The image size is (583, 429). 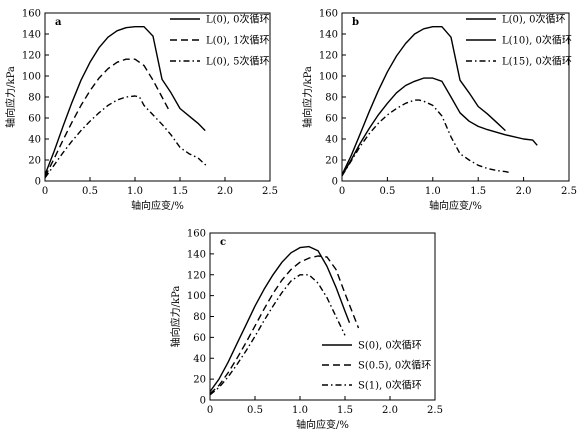 I want to click on panel-label: a, so click(x=58, y=22).